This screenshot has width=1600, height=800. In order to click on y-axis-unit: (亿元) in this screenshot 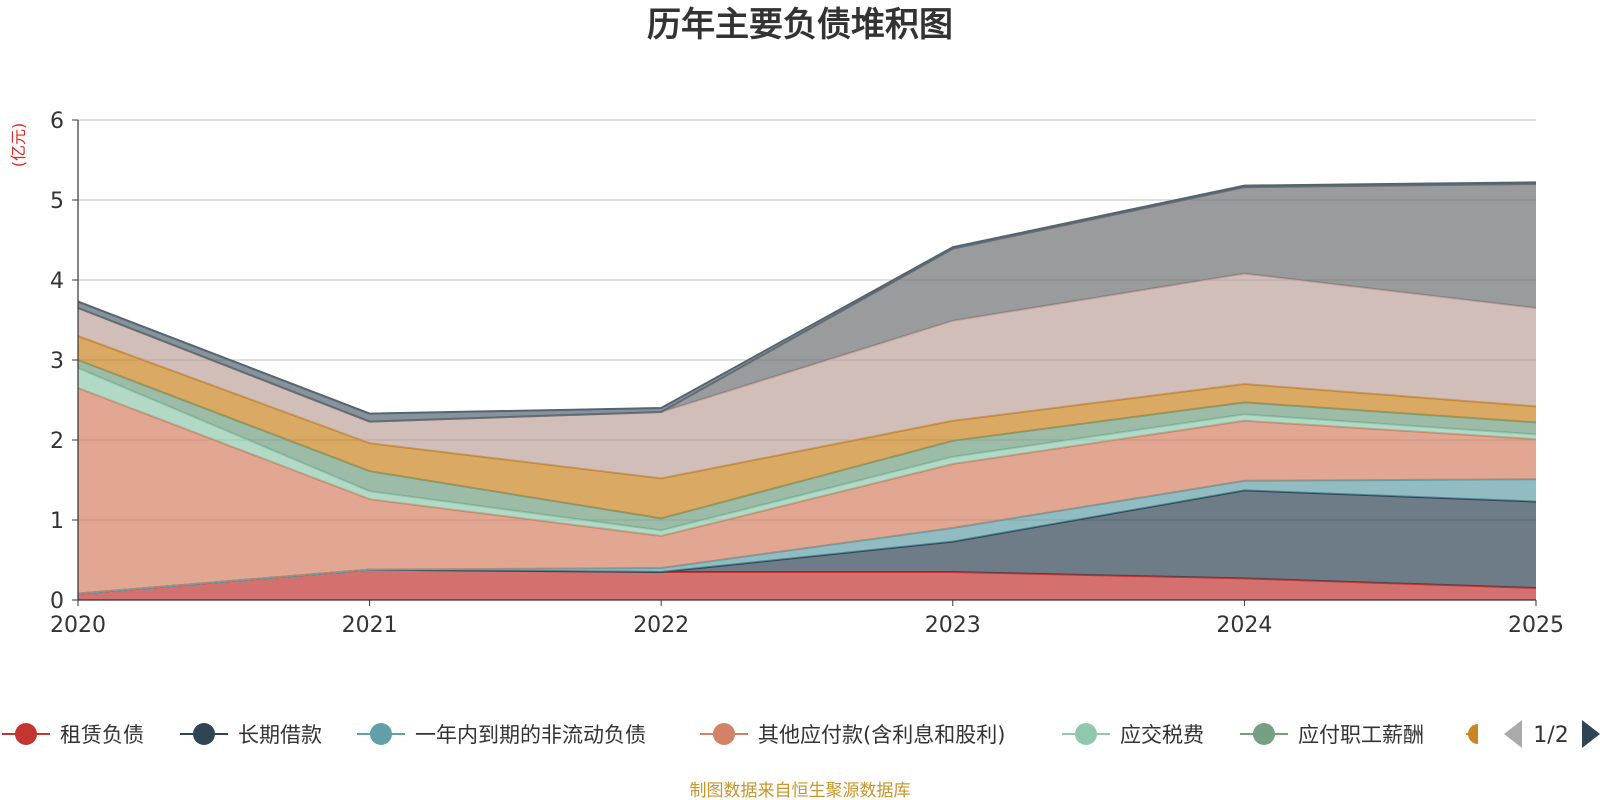, I will do `click(18, 145)`.